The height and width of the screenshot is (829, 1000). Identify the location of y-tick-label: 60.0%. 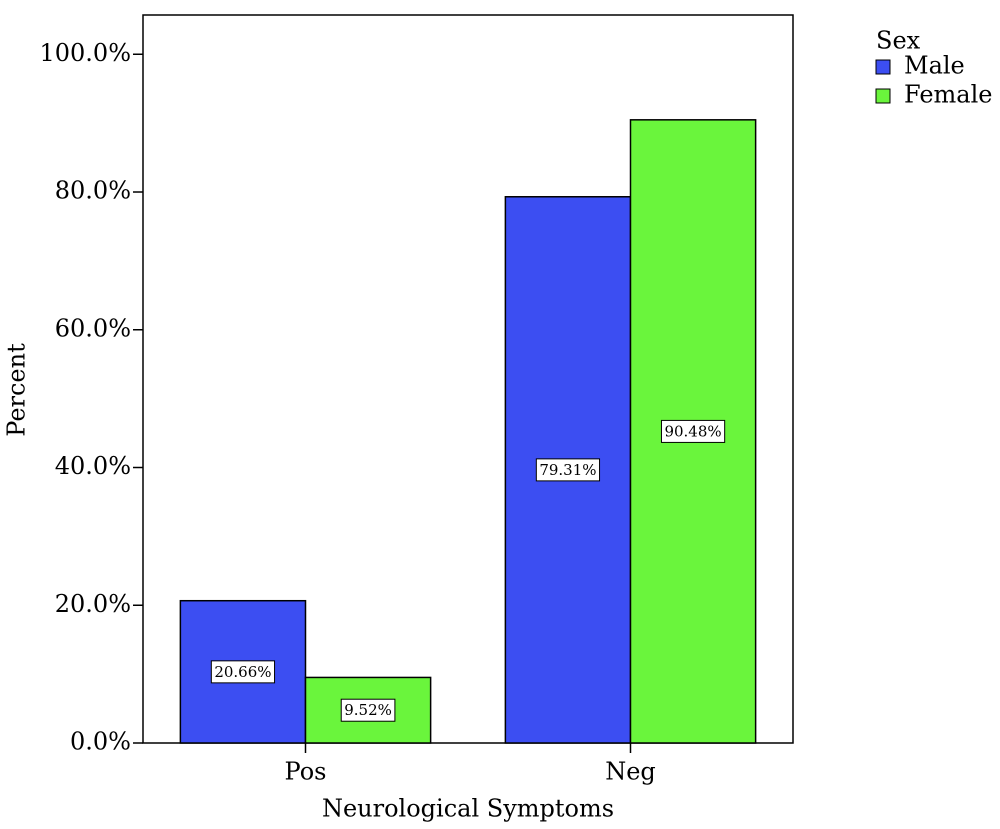
(93, 328).